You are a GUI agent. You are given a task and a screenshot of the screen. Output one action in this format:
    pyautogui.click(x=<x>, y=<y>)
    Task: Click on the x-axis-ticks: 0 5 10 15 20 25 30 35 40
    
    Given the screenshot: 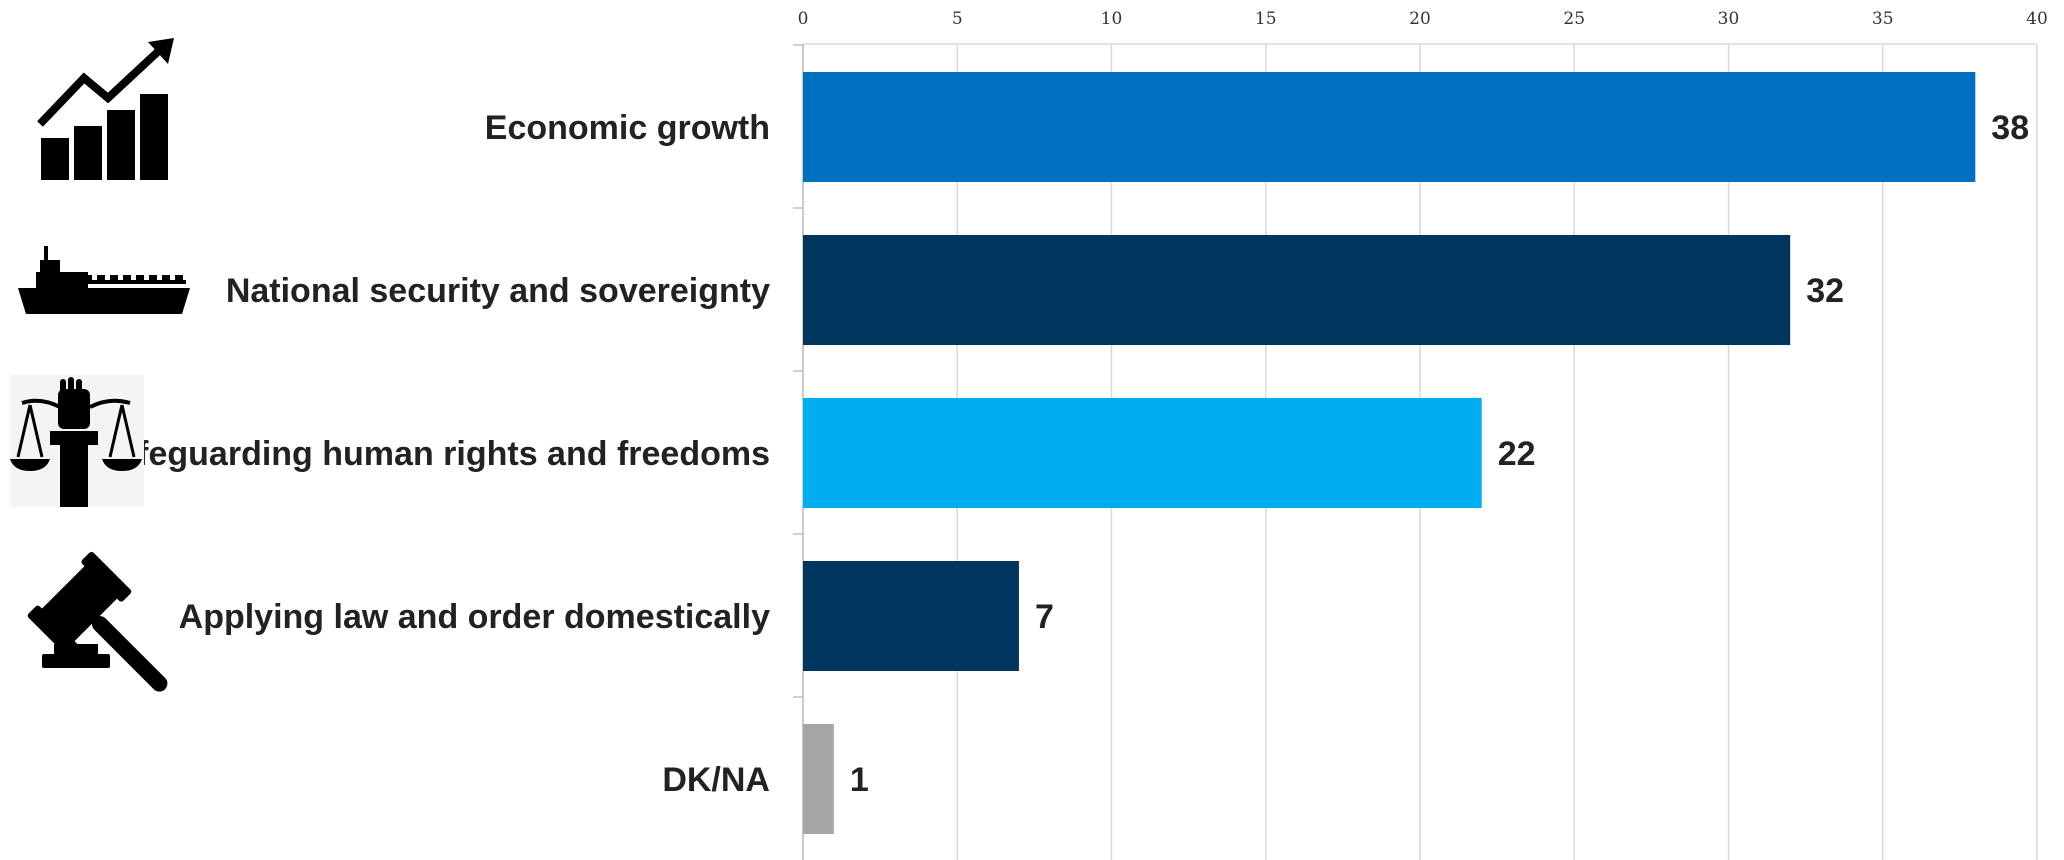 What is the action you would take?
    pyautogui.click(x=1423, y=19)
    